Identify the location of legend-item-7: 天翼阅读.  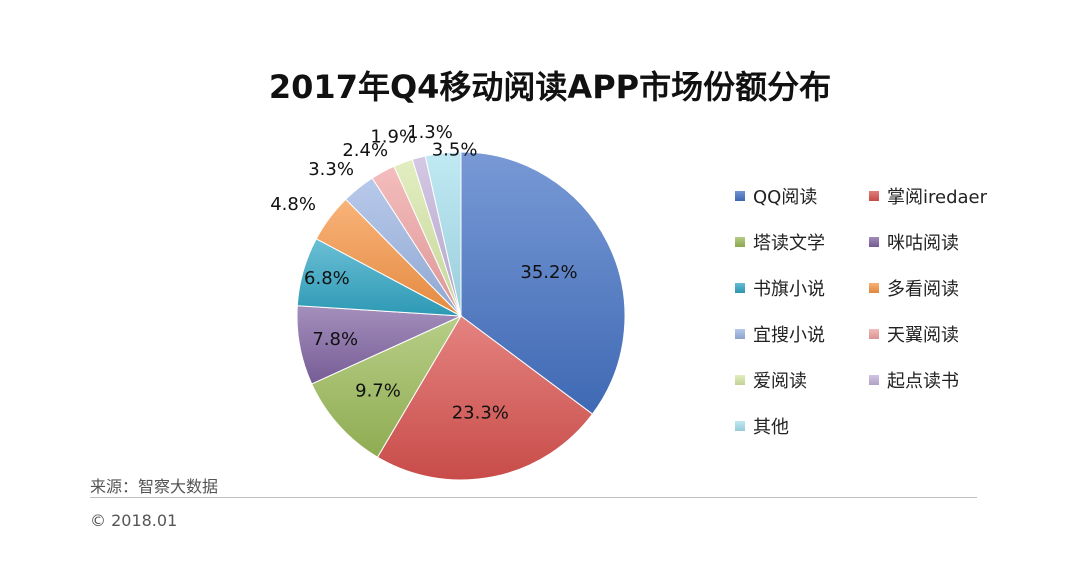
(914, 334).